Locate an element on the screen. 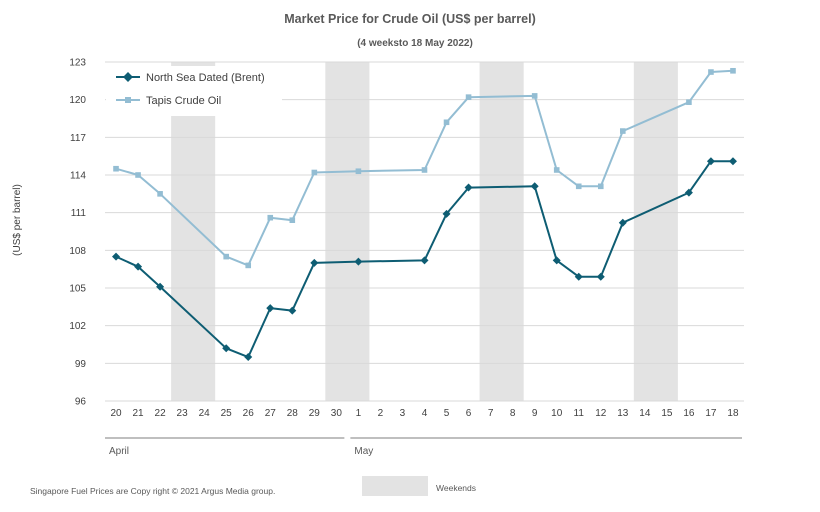 Image resolution: width=820 pixels, height=512 pixels. x-tick-label: 24 is located at coordinates (205, 413).